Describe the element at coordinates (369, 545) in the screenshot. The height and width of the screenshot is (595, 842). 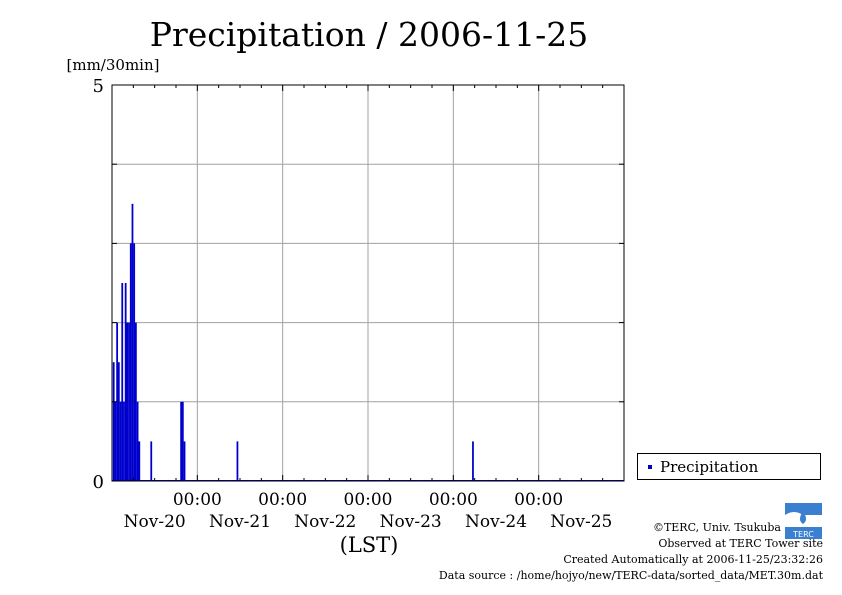
I see `x-axis-label: (LST)` at that location.